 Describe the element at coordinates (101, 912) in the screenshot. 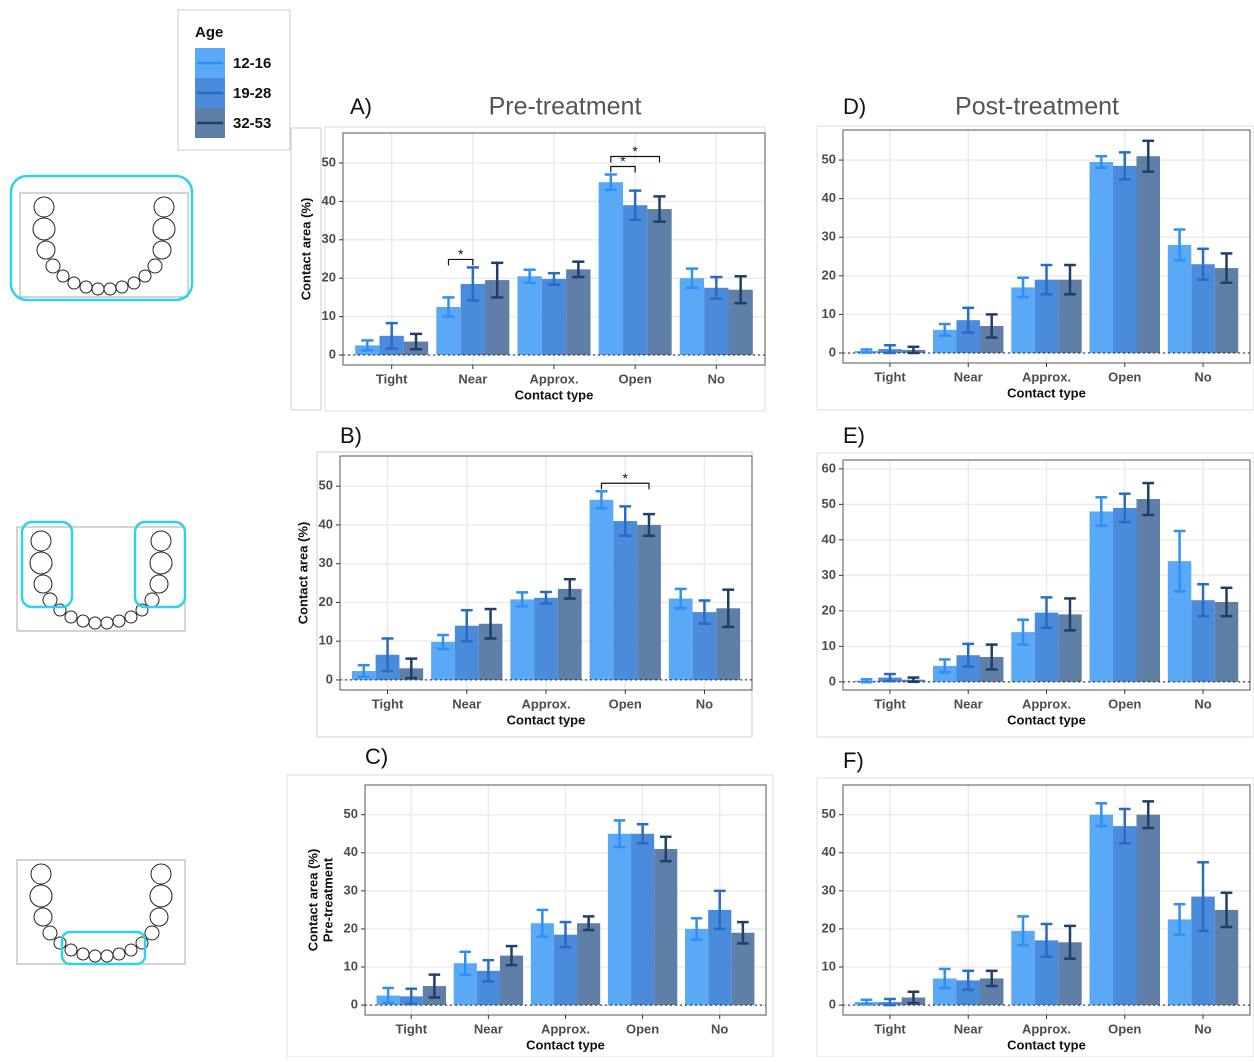

I see `arch-diagram` at that location.